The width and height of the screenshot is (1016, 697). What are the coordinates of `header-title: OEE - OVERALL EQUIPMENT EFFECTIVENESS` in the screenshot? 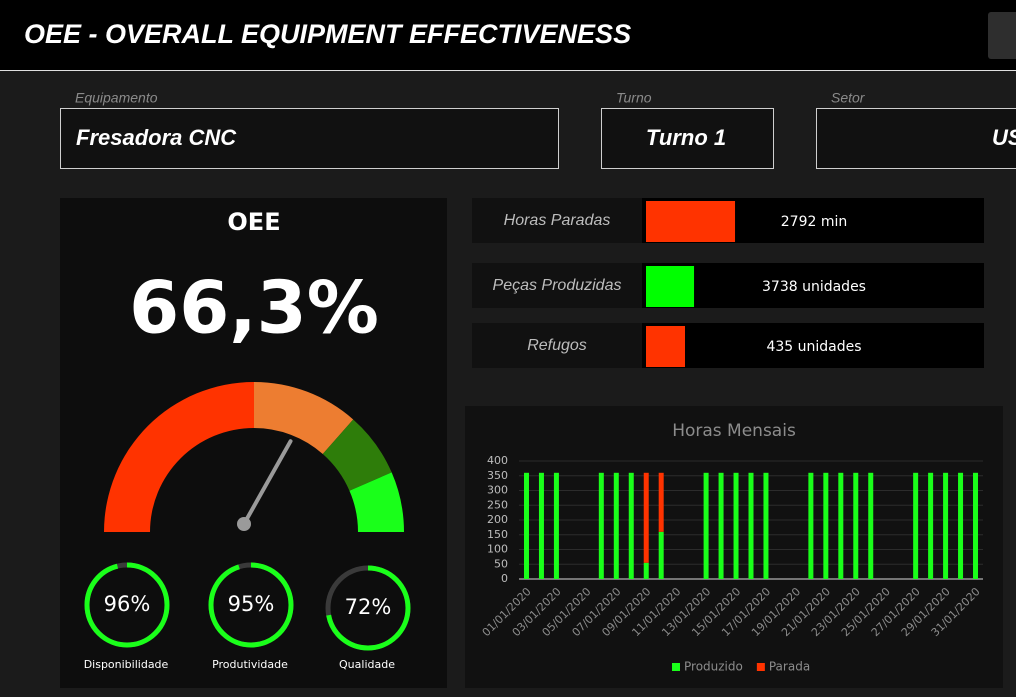 It's located at (327, 34).